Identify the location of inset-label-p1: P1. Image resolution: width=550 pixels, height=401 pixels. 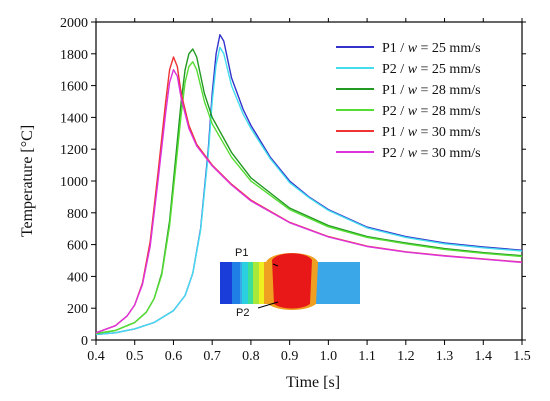
(241, 253).